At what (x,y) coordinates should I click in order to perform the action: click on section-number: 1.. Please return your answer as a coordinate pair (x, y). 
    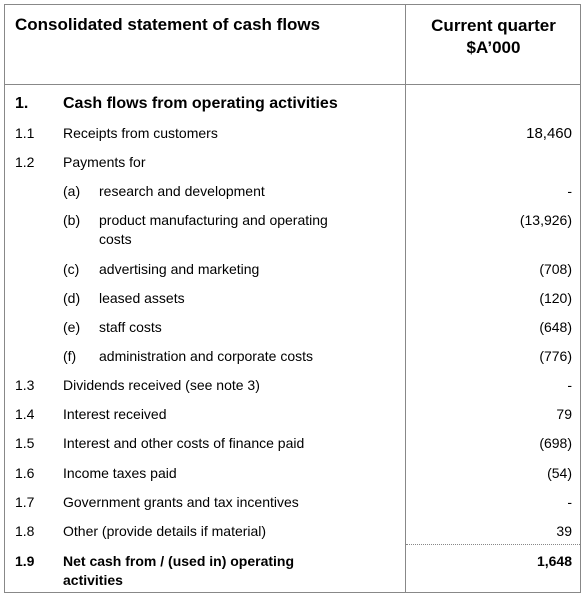
    Looking at the image, I should click on (22, 103).